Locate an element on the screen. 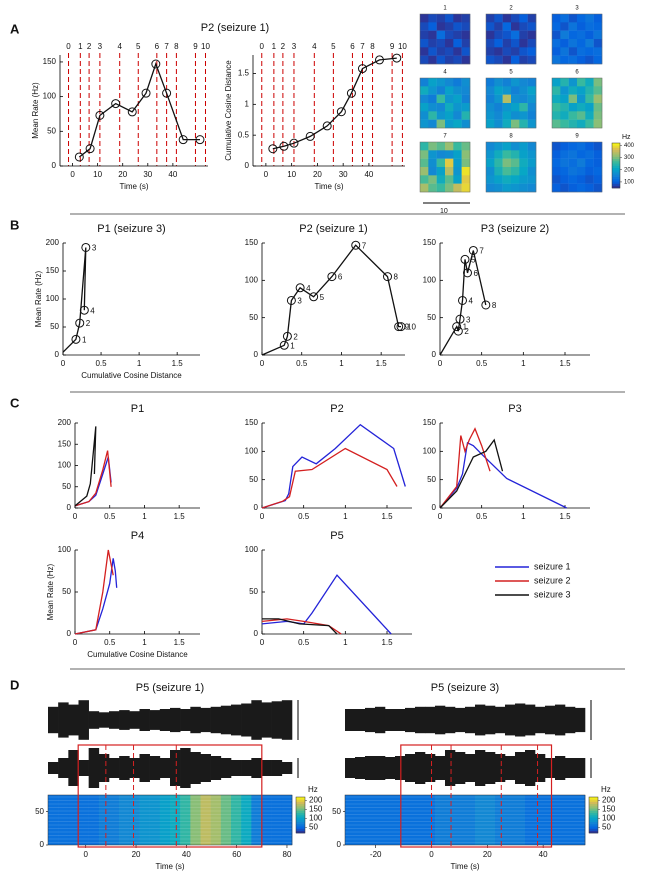 This screenshot has width=645, height=879. point-label: 2 is located at coordinates (295, 336).